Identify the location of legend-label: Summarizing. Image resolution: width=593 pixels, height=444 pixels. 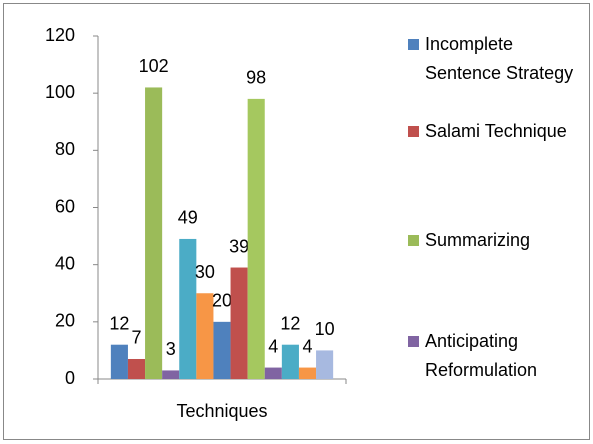
(478, 240).